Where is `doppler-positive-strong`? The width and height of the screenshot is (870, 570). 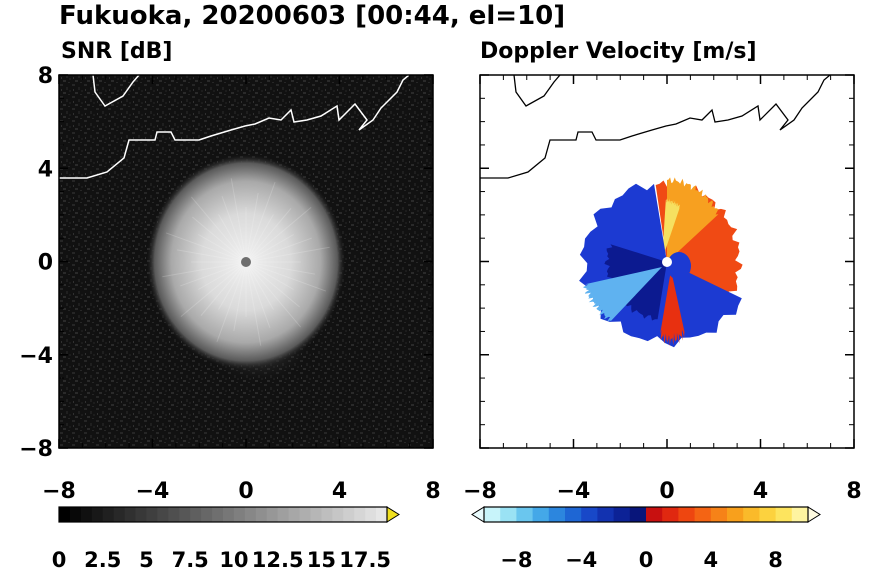
doppler-positive-strong is located at coordinates (693, 219).